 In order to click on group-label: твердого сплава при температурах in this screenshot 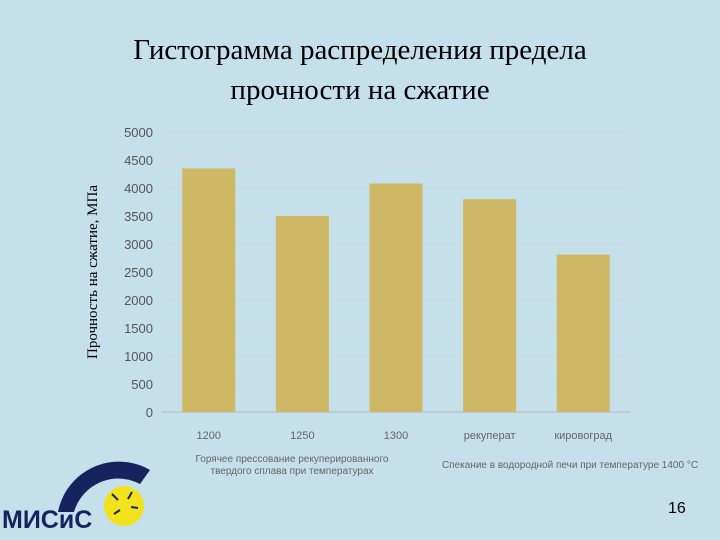, I will do `click(291, 471)`.